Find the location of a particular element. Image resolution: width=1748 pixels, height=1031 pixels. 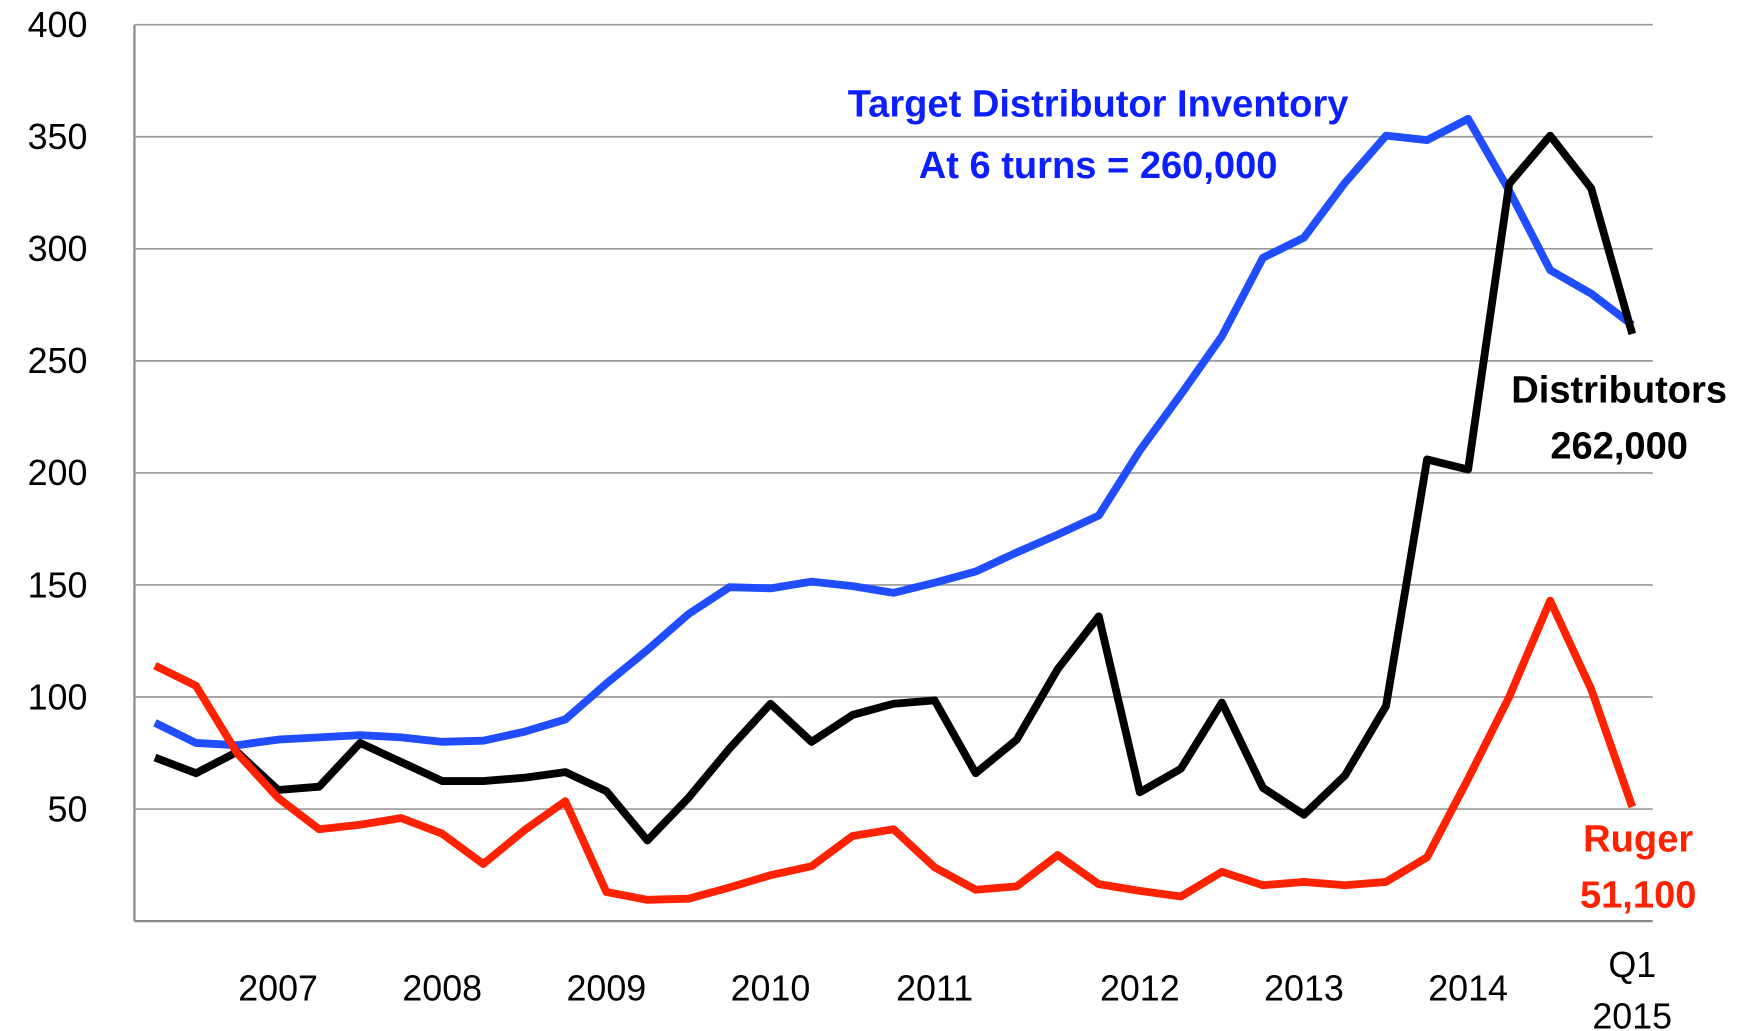

series-annotation: 51,100 is located at coordinates (1638, 896).